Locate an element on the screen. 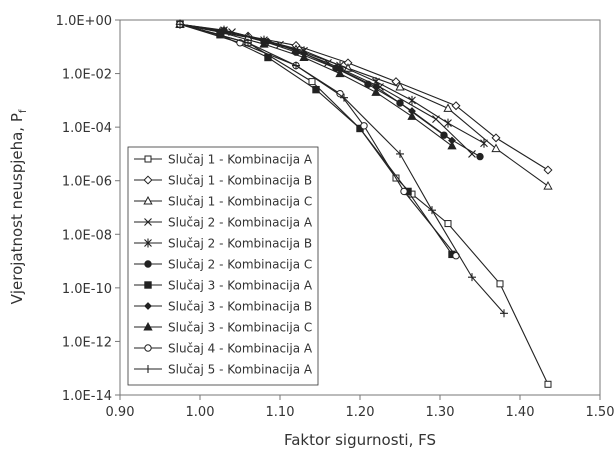 The image size is (615, 450). legend-label: Slučaj 3 - Kombinacija A is located at coordinates (240, 286).